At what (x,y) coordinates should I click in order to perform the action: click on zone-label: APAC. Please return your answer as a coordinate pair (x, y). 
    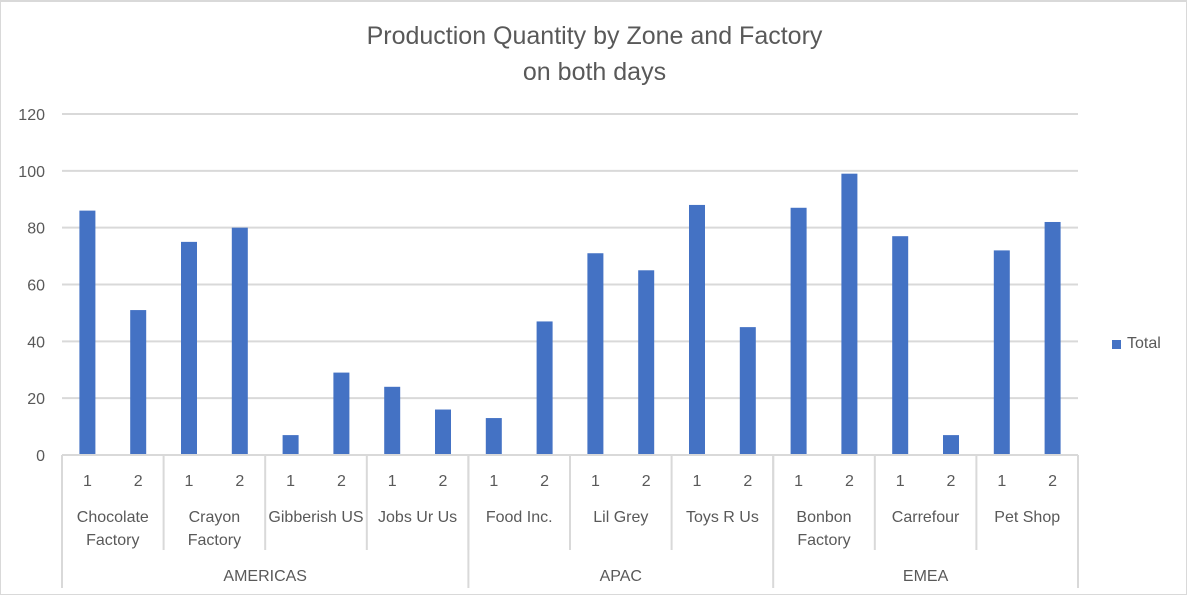
    Looking at the image, I should click on (621, 576).